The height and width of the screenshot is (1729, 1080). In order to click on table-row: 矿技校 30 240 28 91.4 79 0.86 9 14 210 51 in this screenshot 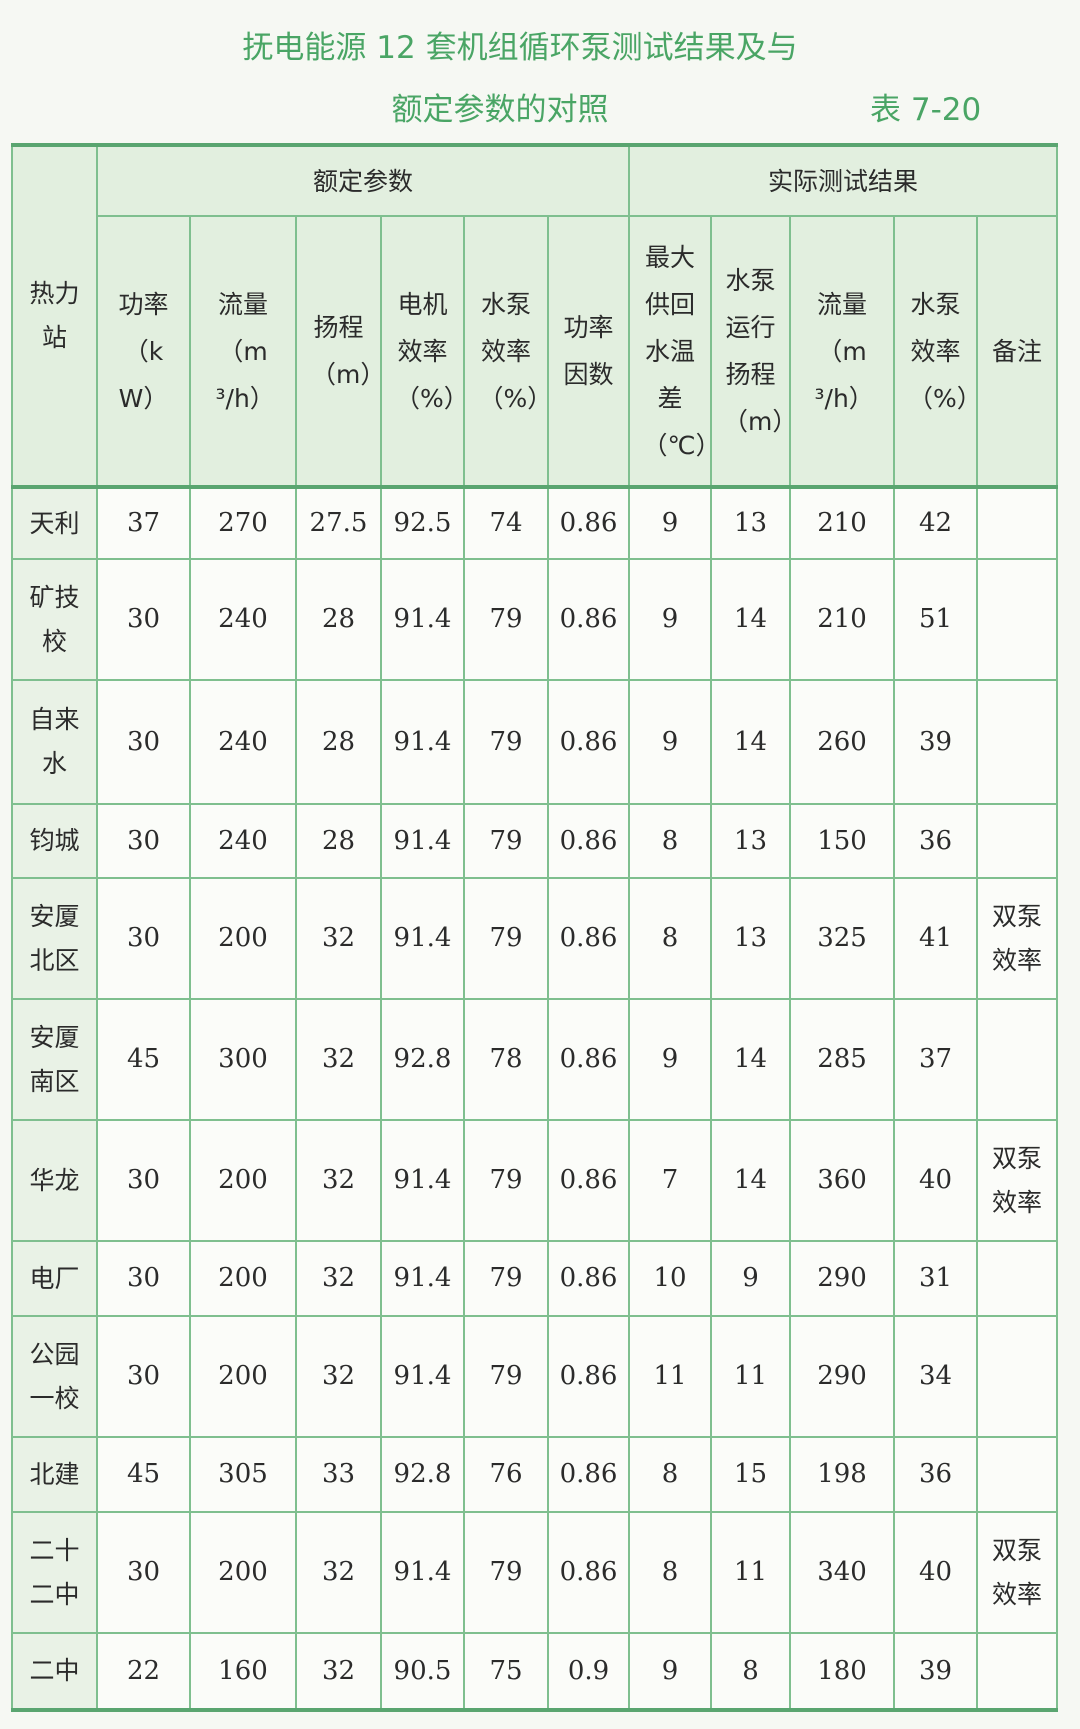, I will do `click(535, 619)`.